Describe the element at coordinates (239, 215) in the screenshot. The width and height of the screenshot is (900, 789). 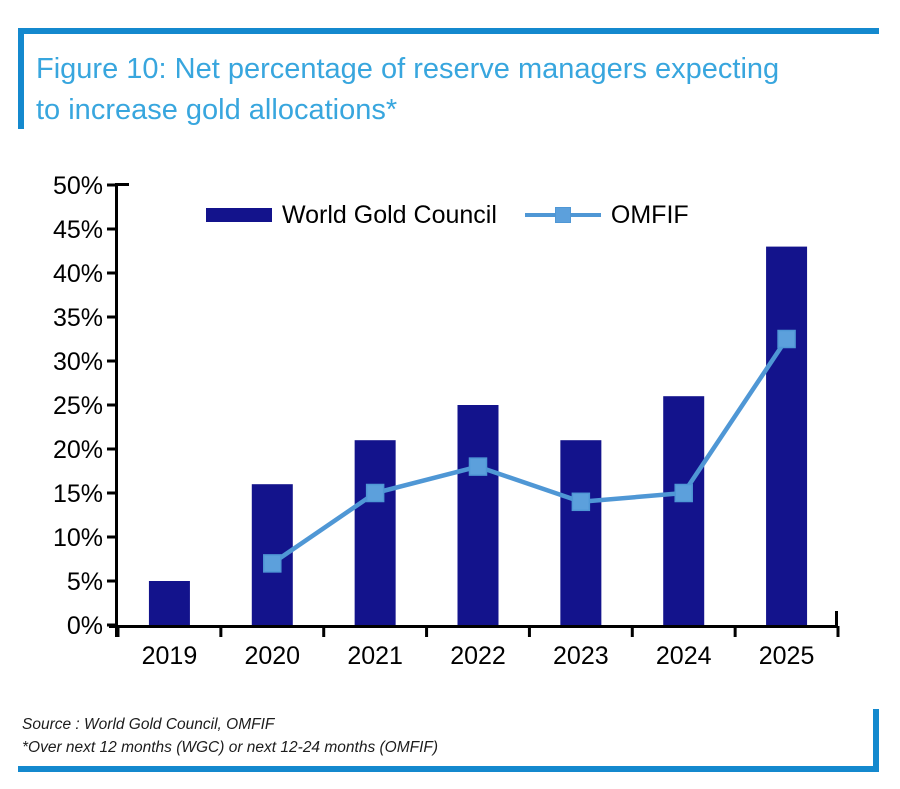
I see `legend-swatch-world-gold-council` at that location.